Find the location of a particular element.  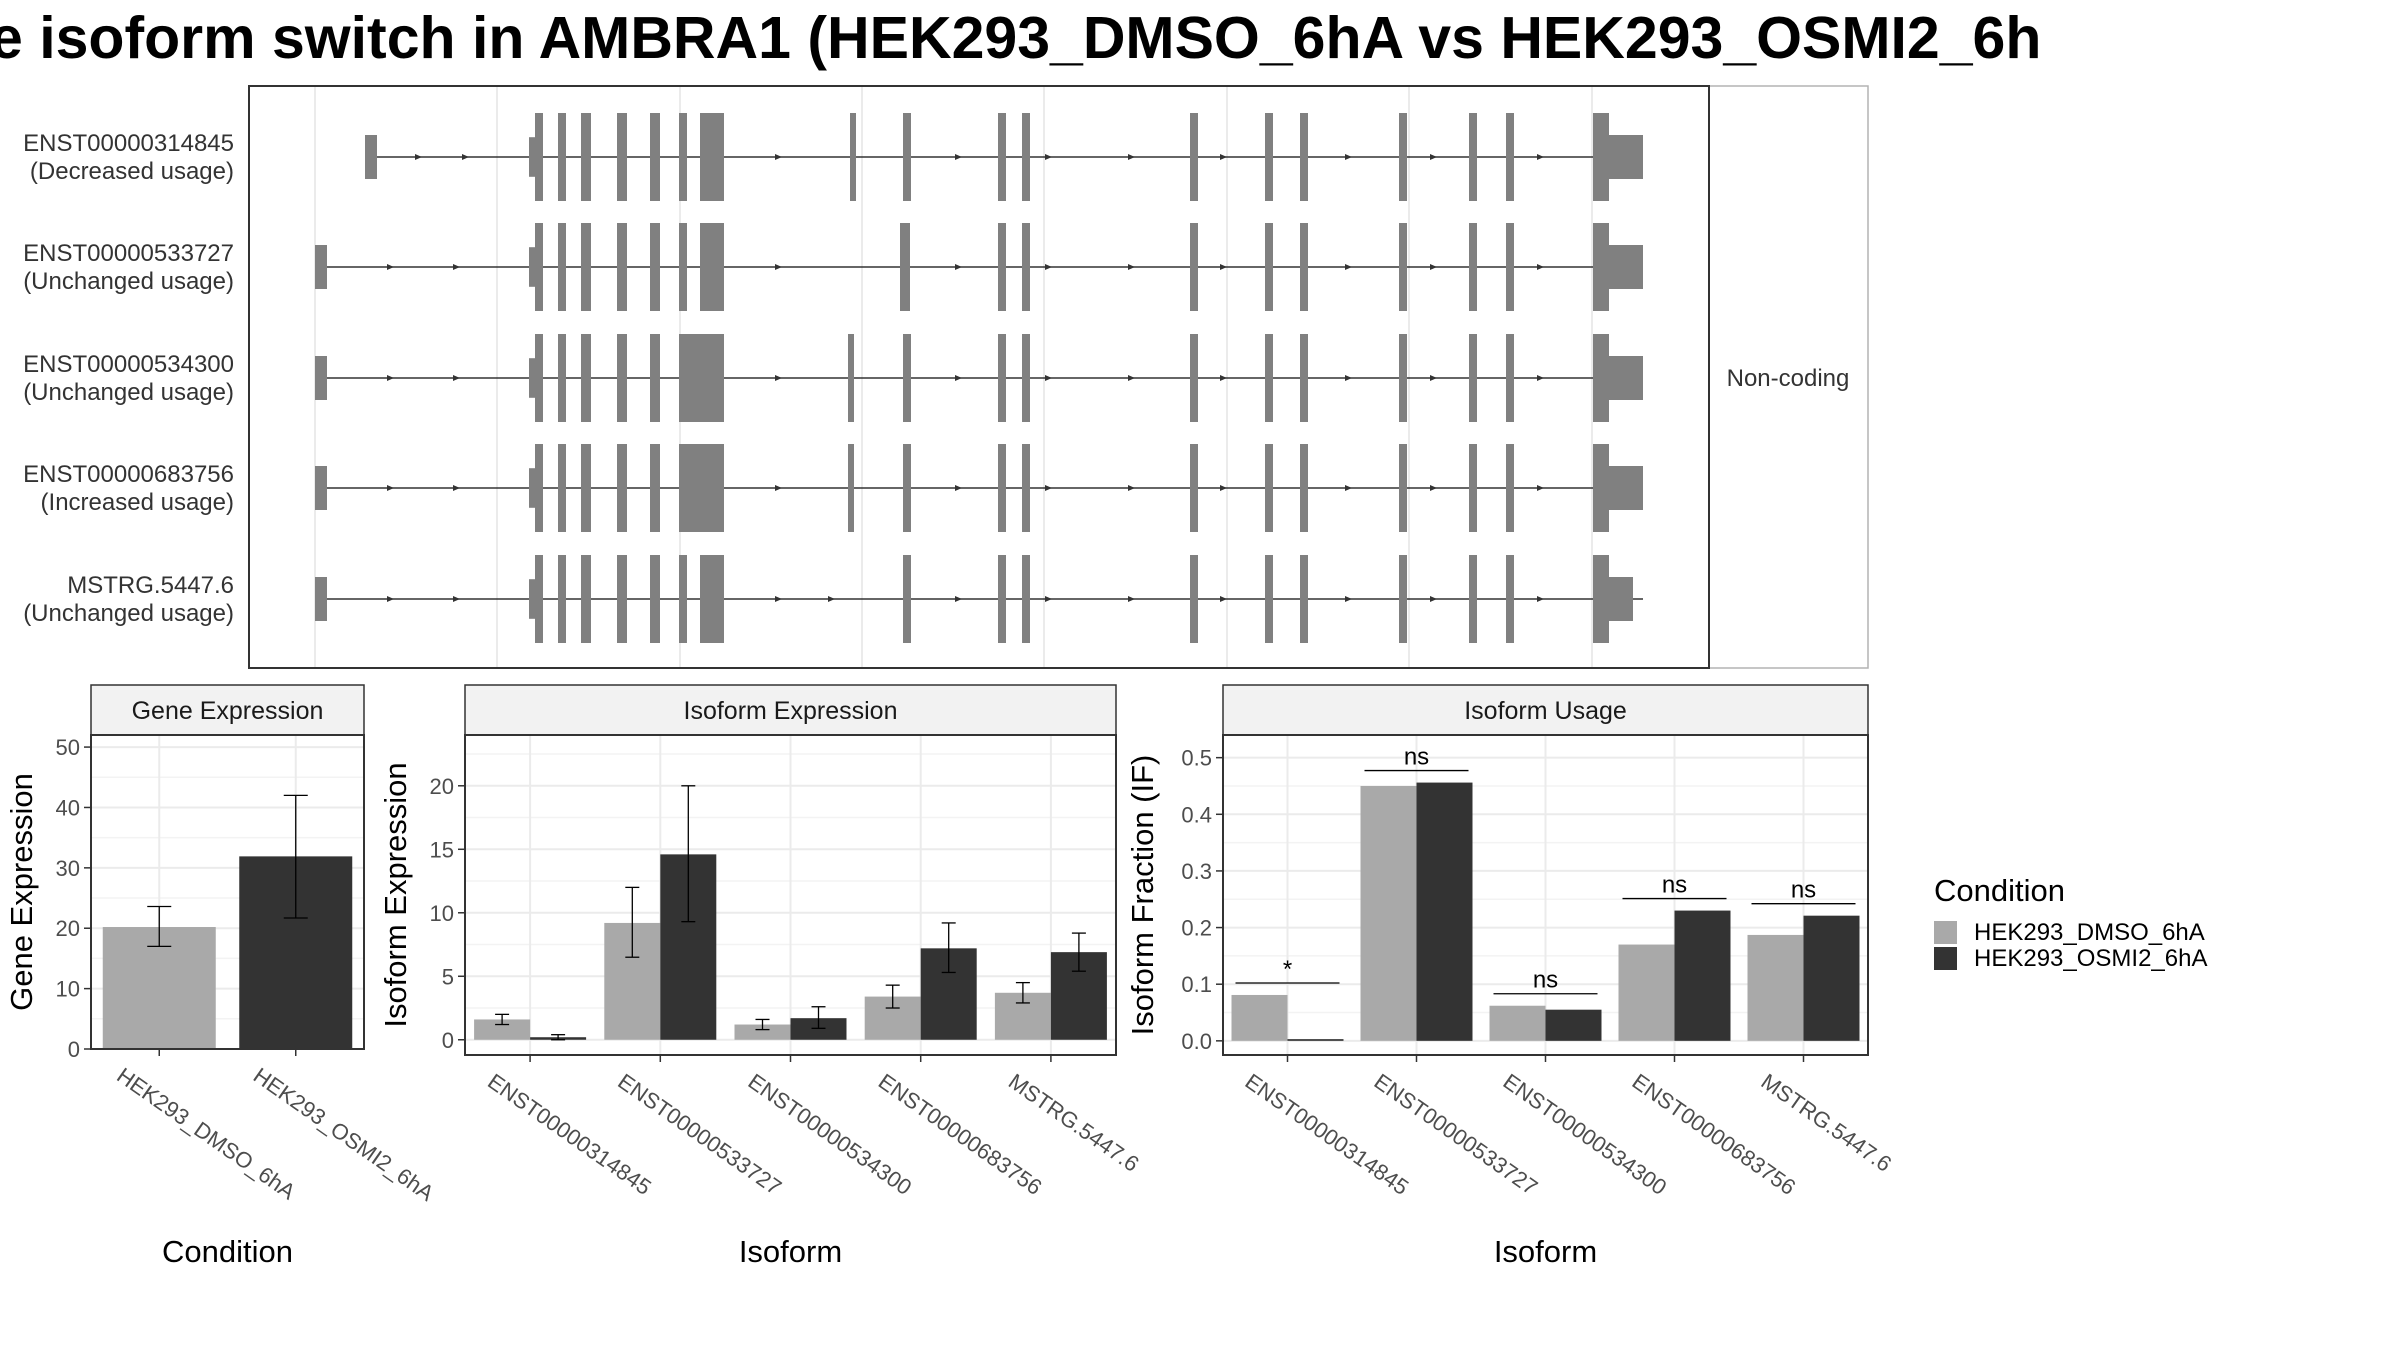

transcript-id-label: MSTRG.5447.6 is located at coordinates (150, 585).